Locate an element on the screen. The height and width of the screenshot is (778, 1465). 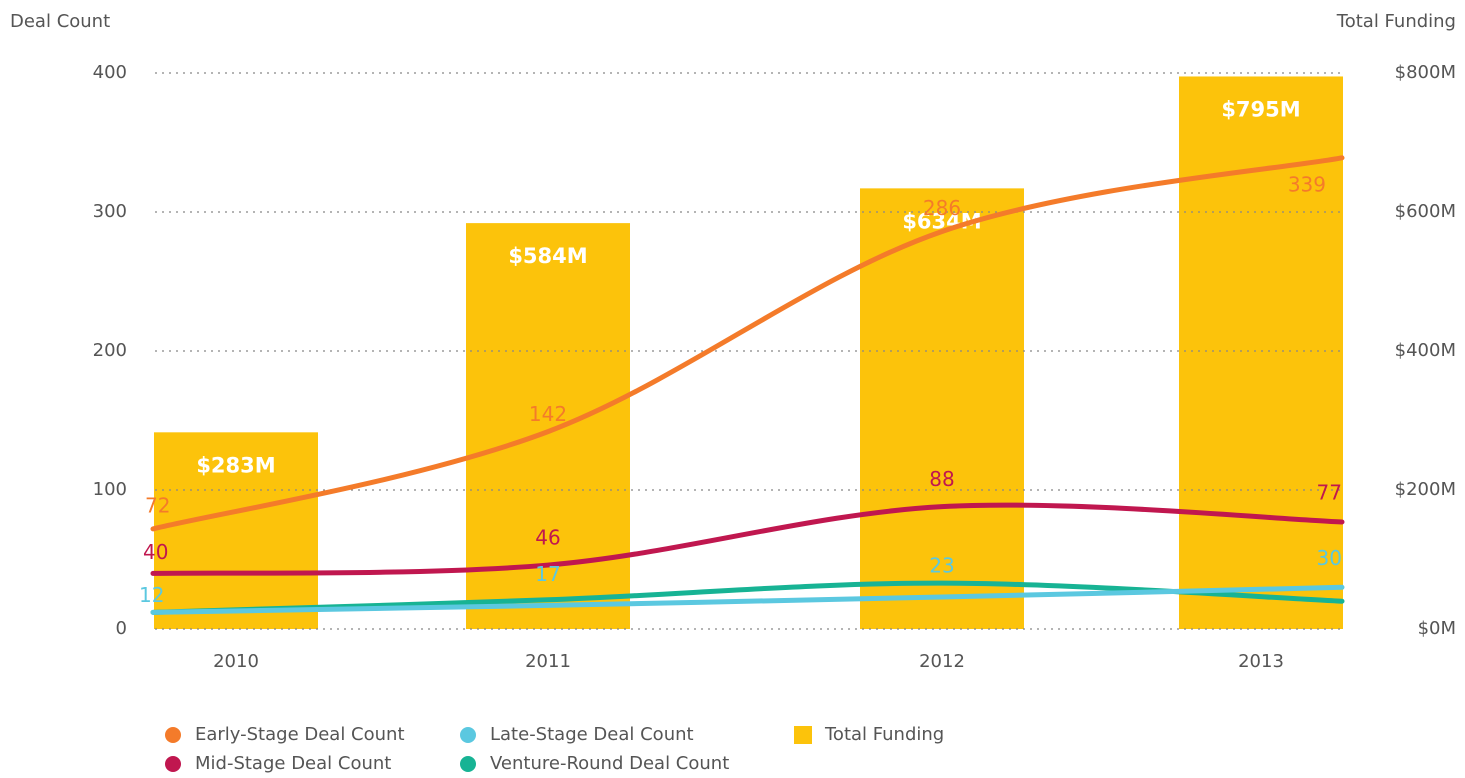
y-tick-label: 300 is located at coordinates (110, 211).